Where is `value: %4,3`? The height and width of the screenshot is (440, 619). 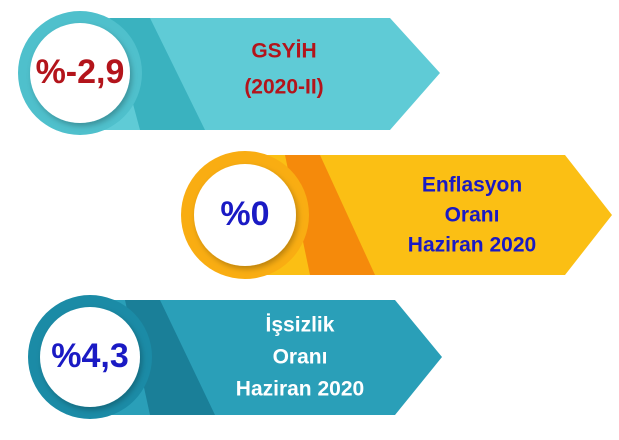
value: %4,3 is located at coordinates (90, 356).